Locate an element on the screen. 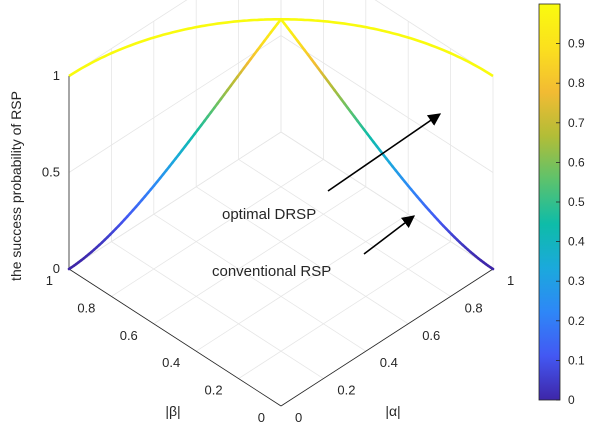  annotation-arrow-optimal is located at coordinates (384, 152).